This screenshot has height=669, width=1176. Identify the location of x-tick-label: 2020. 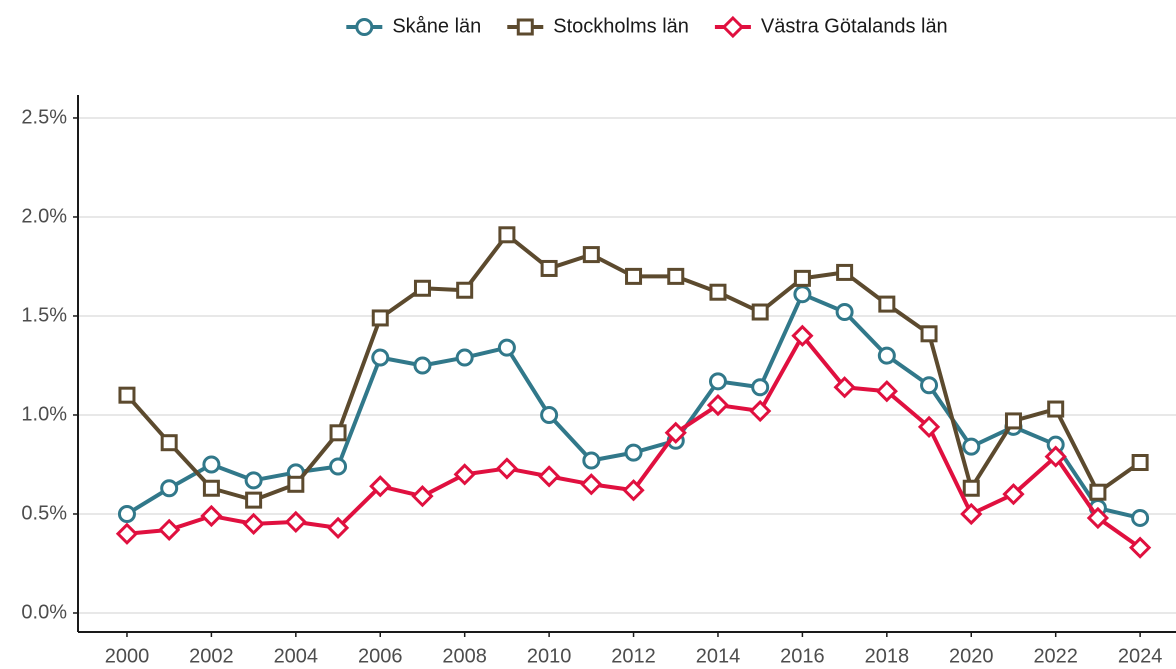
(971, 656).